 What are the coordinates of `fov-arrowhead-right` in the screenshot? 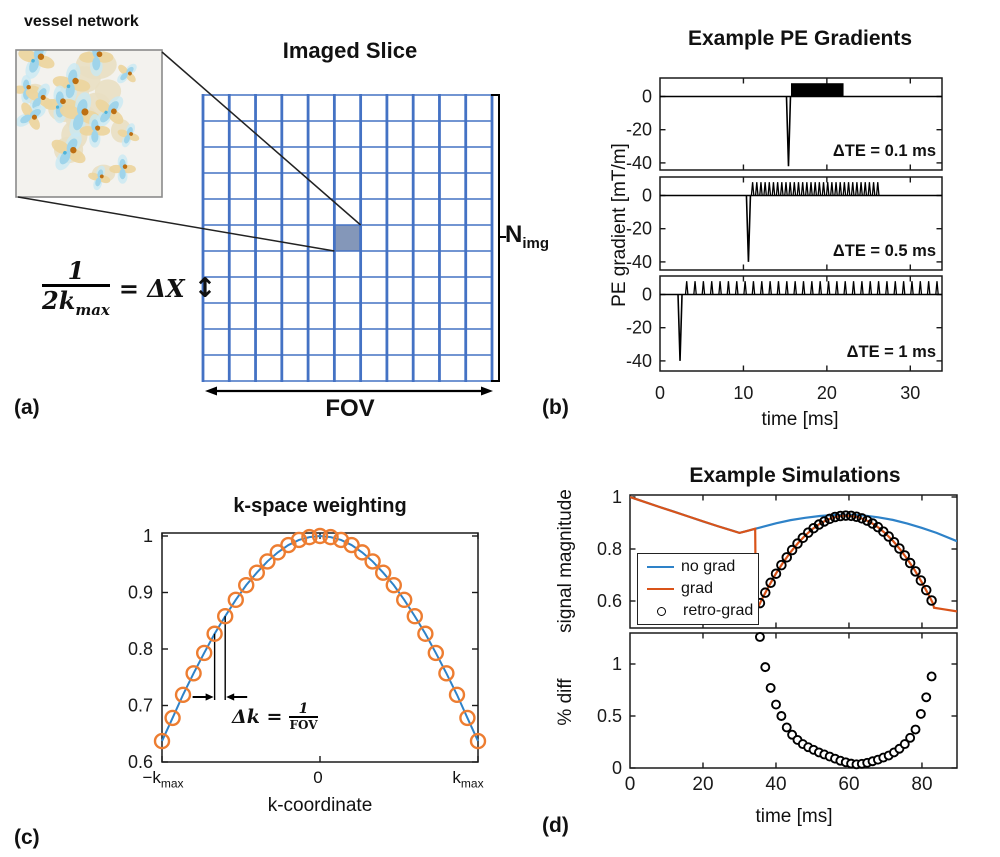 It's located at (487, 391).